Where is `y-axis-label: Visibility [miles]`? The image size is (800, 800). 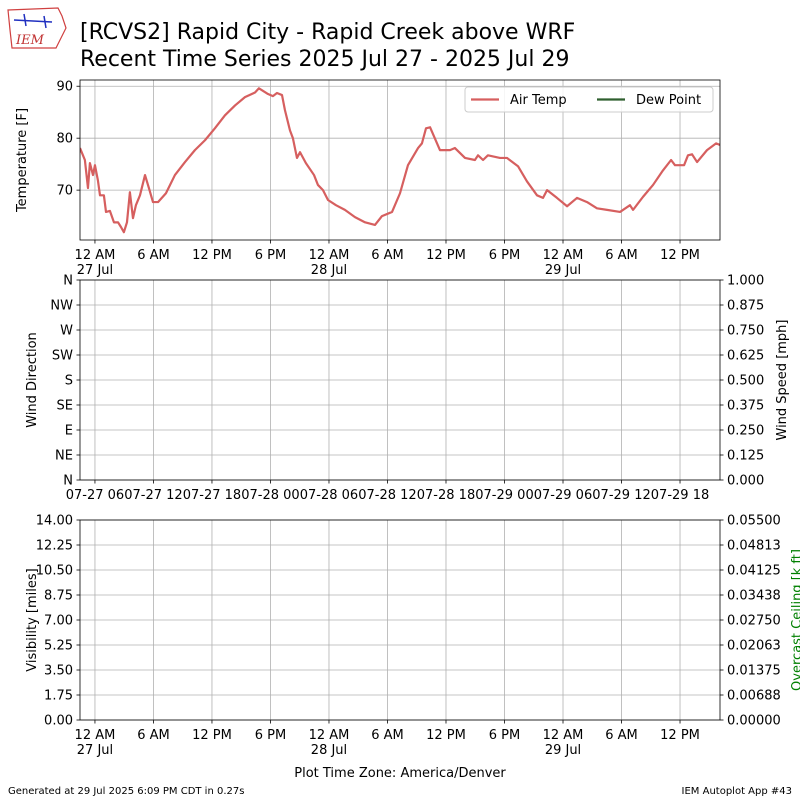 y-axis-label: Visibility [miles] is located at coordinates (32, 619).